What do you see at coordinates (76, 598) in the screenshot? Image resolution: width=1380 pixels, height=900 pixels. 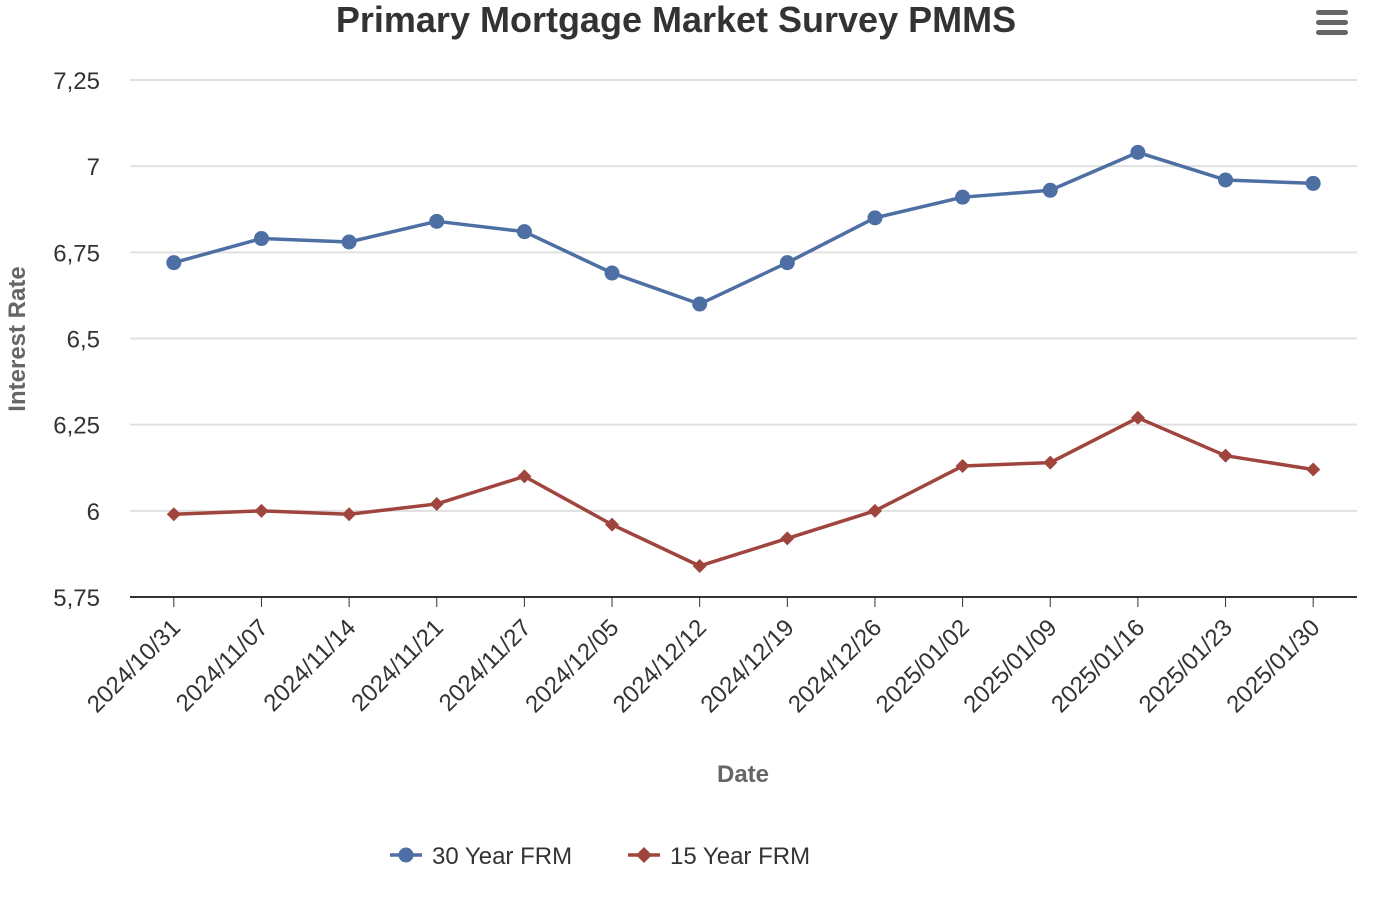 I see `y-tick-label: 5,75` at bounding box center [76, 598].